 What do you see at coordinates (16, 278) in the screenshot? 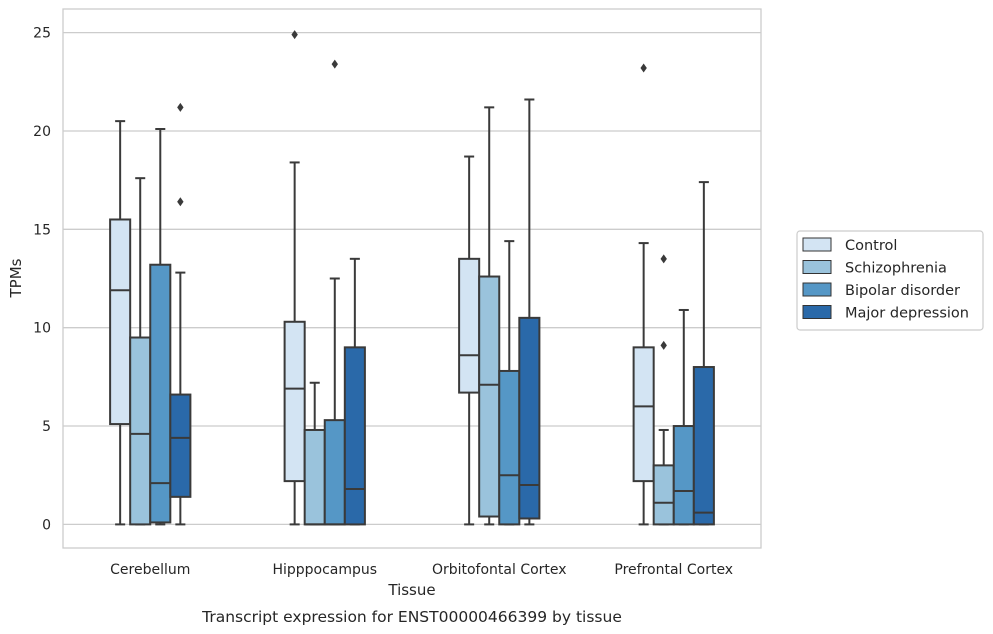
I see `y-axis-label: TPMs` at bounding box center [16, 278].